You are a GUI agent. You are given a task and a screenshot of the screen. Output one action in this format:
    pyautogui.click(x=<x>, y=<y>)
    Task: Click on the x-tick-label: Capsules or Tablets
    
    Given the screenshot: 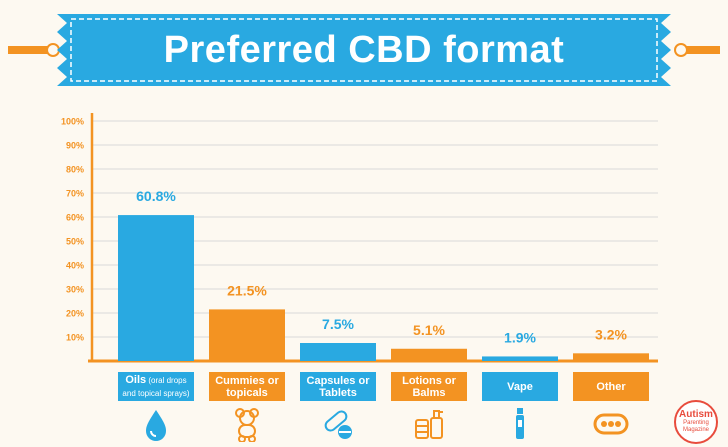 What is the action you would take?
    pyautogui.click(x=338, y=386)
    